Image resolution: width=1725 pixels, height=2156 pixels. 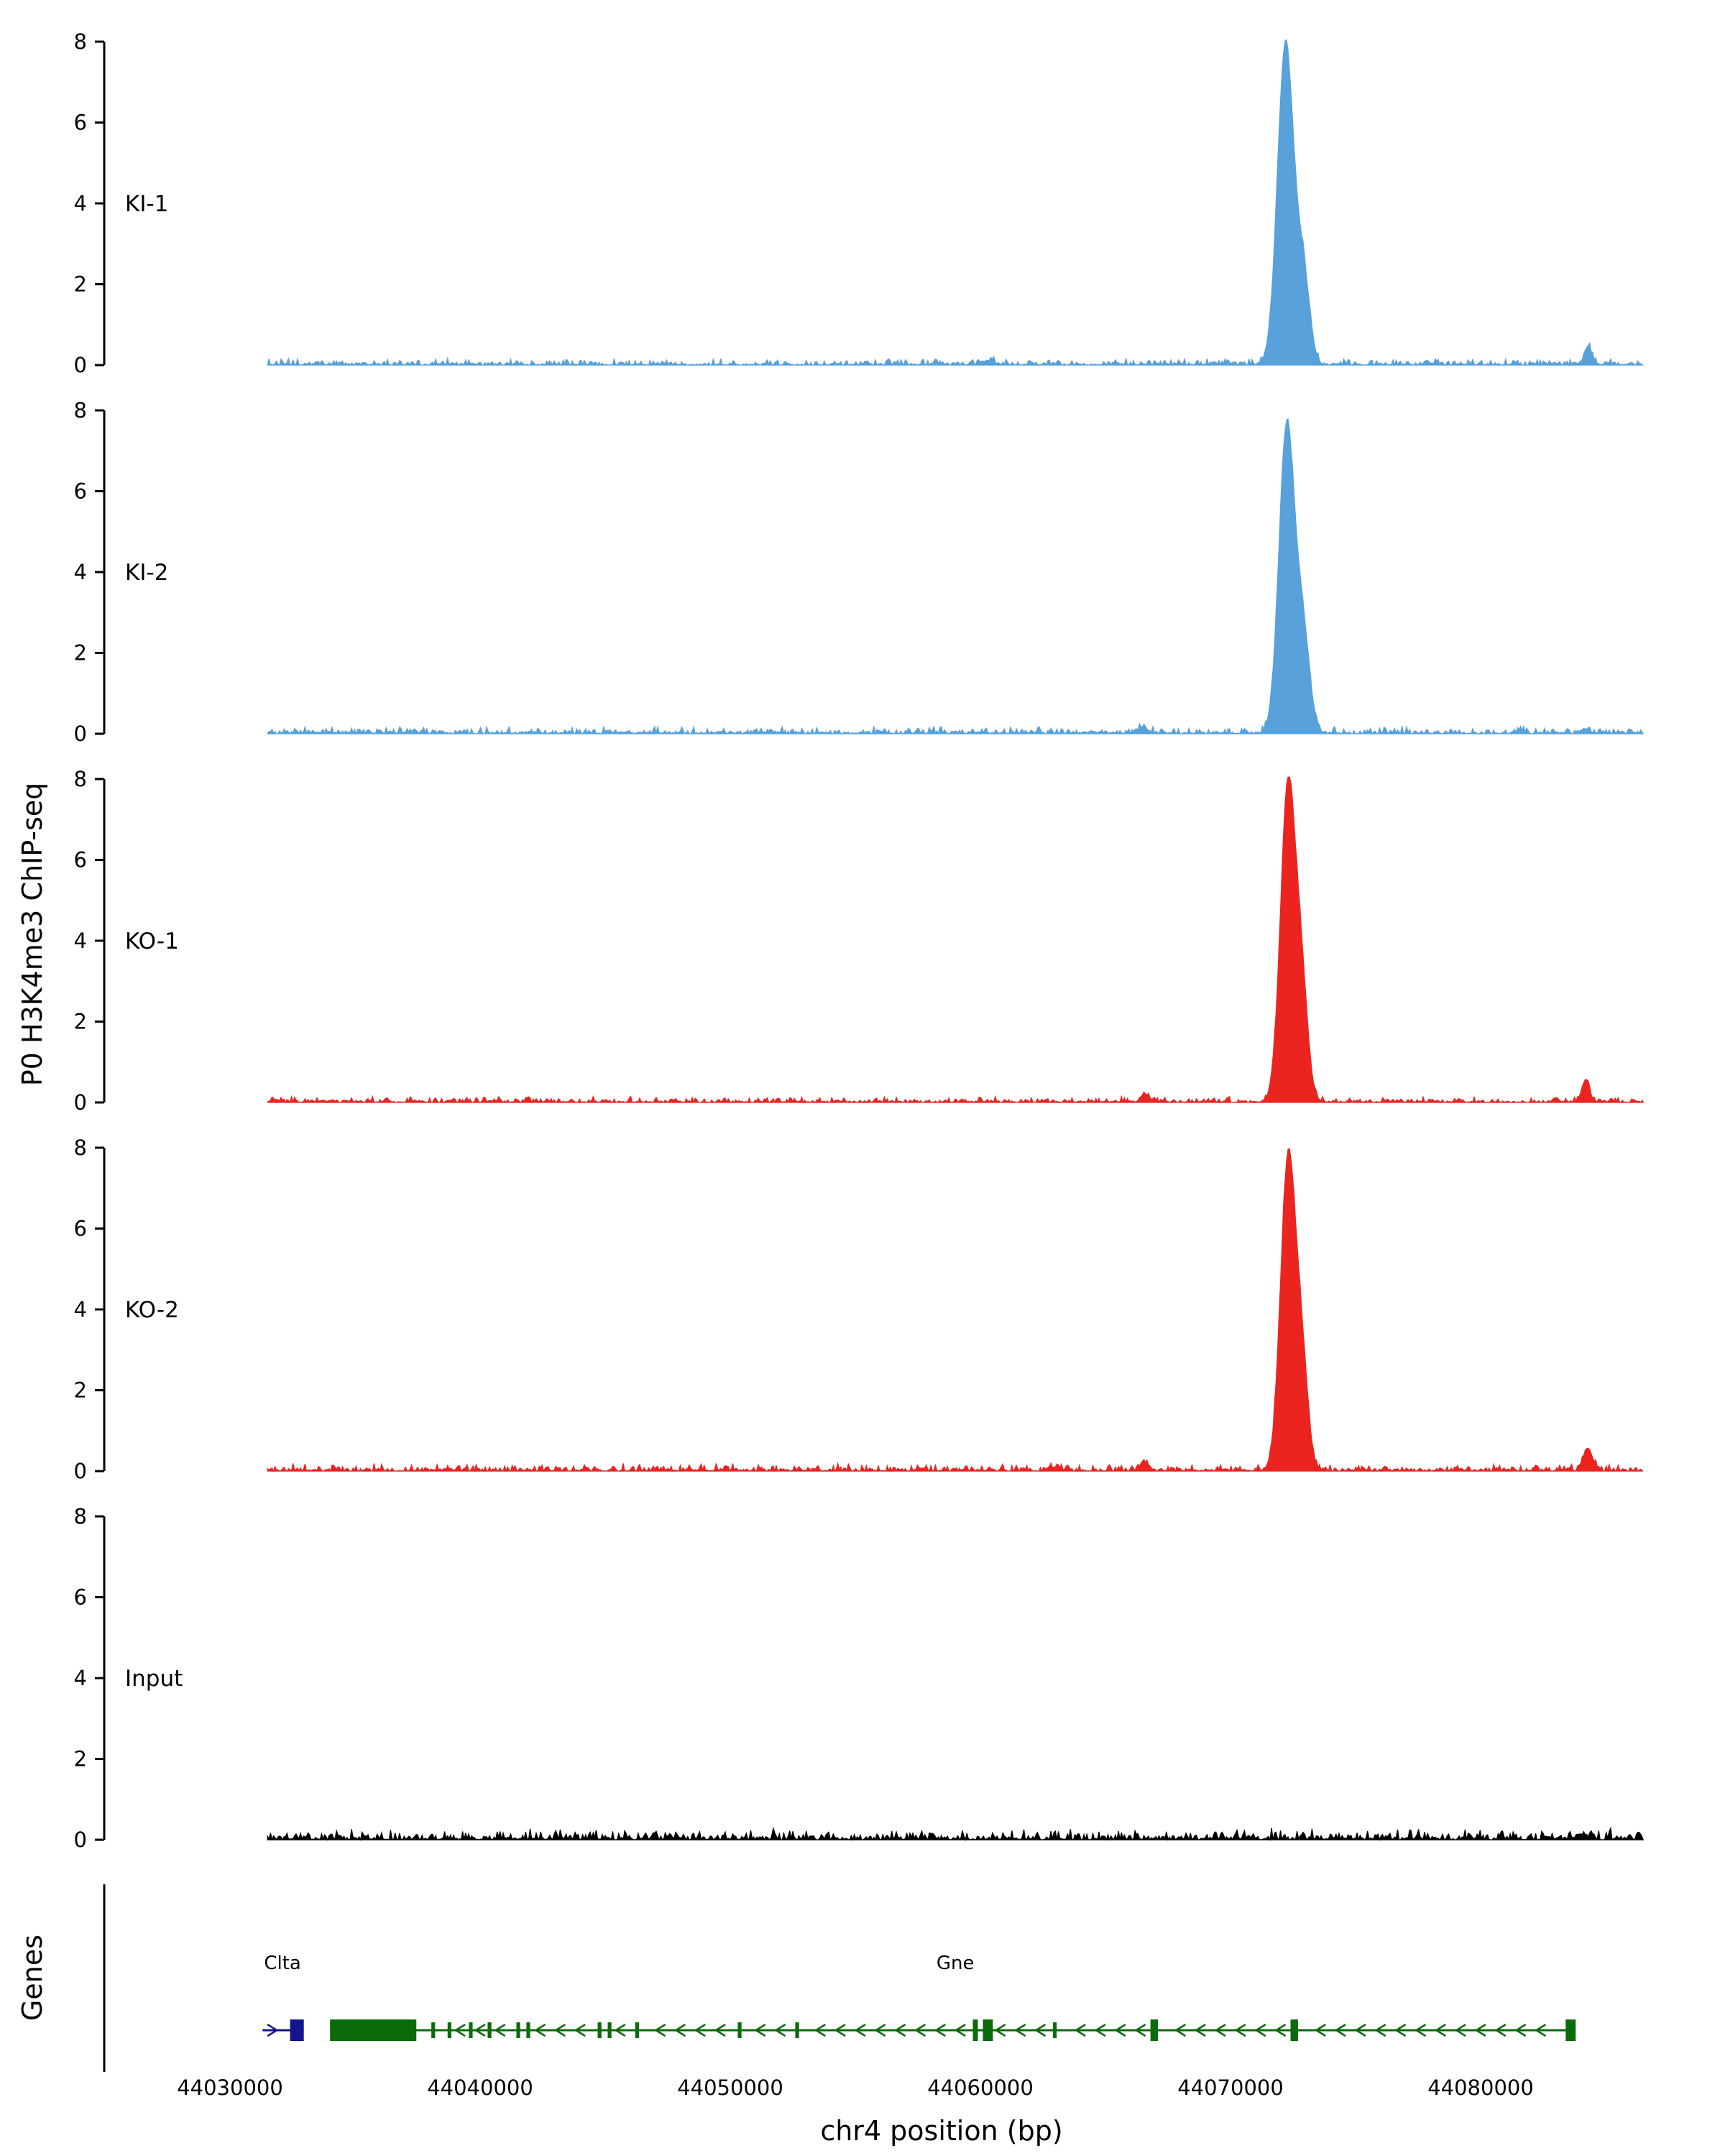 What do you see at coordinates (32, 1978) in the screenshot?
I see `genes-axis-label: Genes` at bounding box center [32, 1978].